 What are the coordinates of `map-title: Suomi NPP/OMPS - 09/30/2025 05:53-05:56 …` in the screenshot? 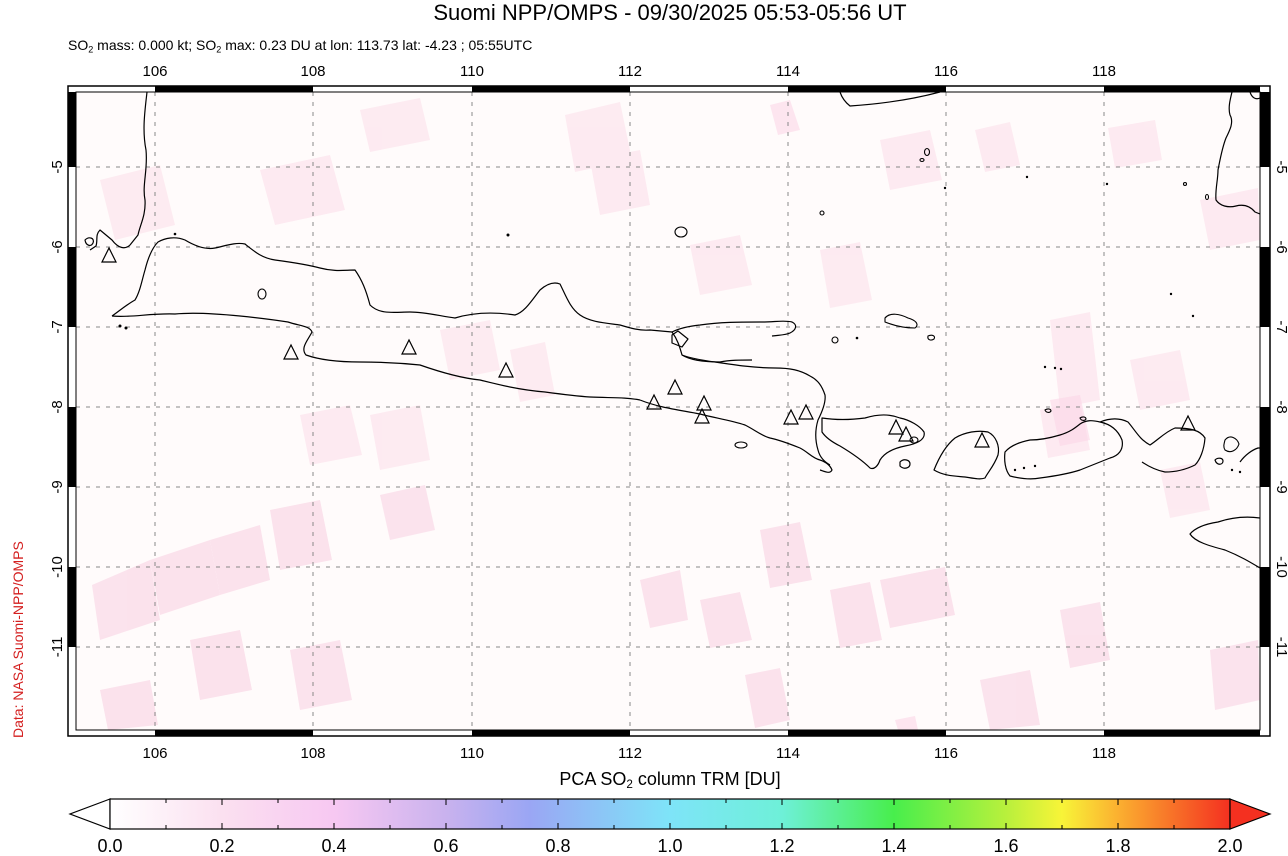 It's located at (670, 12).